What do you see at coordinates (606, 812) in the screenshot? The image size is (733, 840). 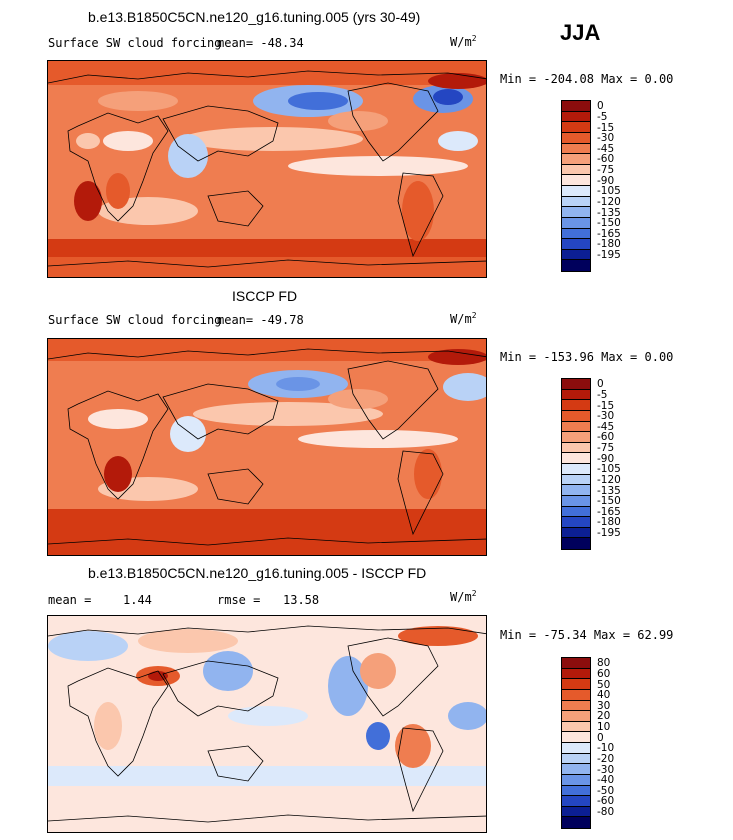 I see `colorbar-tick-label: -80` at bounding box center [606, 812].